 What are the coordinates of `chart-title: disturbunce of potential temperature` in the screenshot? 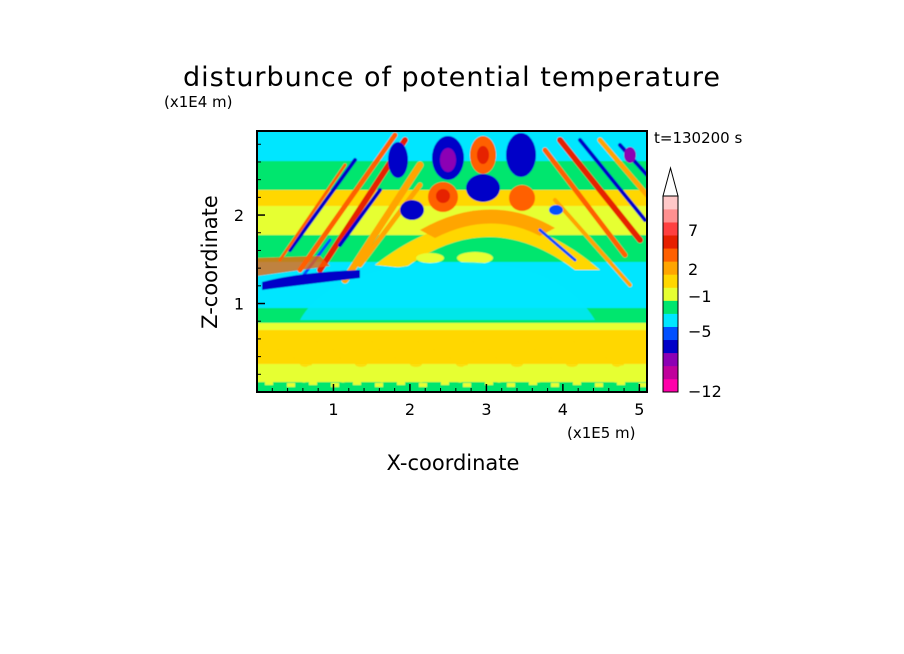 It's located at (452, 77).